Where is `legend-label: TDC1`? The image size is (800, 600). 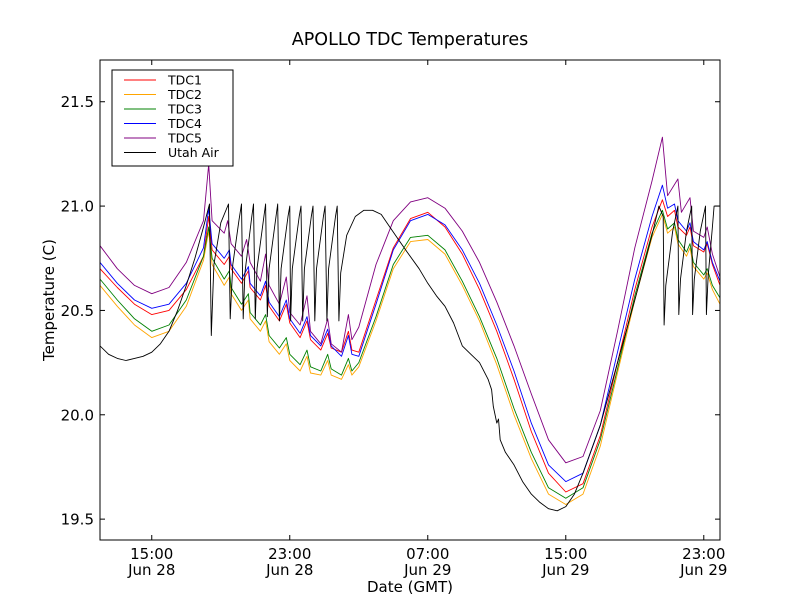 legend-label: TDC1 is located at coordinates (184, 80).